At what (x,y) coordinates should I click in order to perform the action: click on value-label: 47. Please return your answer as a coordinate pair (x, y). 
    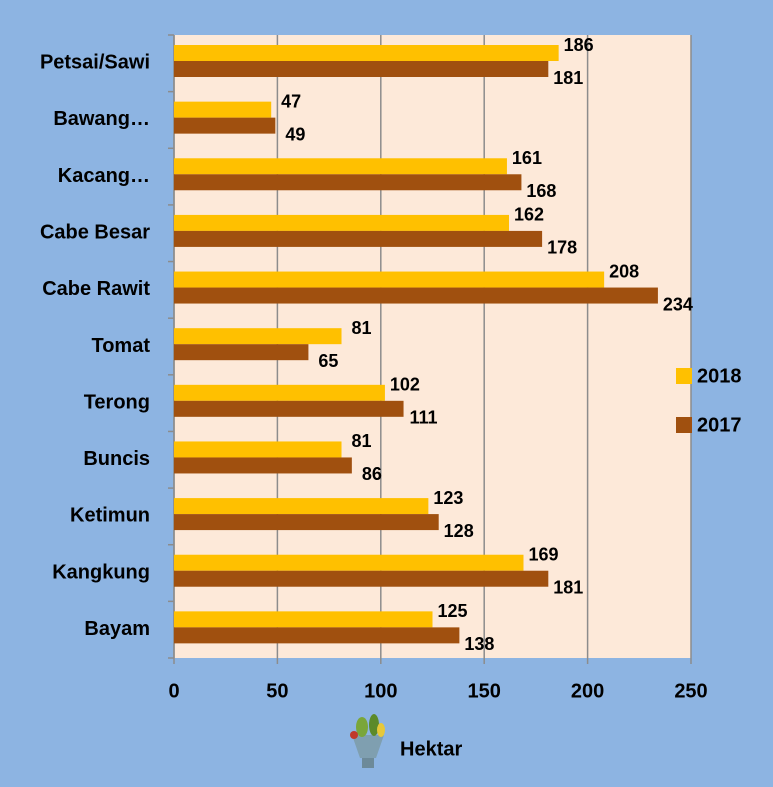
    Looking at the image, I should click on (291, 101).